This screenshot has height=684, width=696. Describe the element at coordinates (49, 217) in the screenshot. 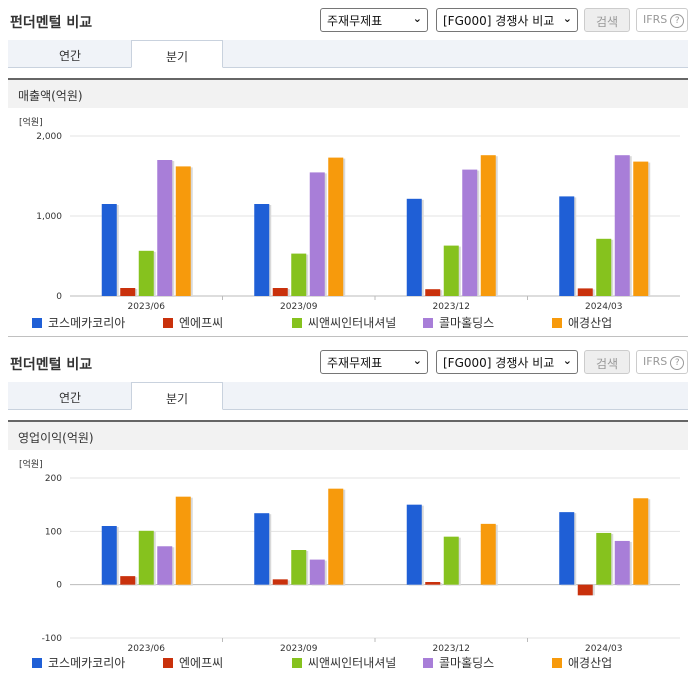

I see `y-tick-label: 1,000` at that location.